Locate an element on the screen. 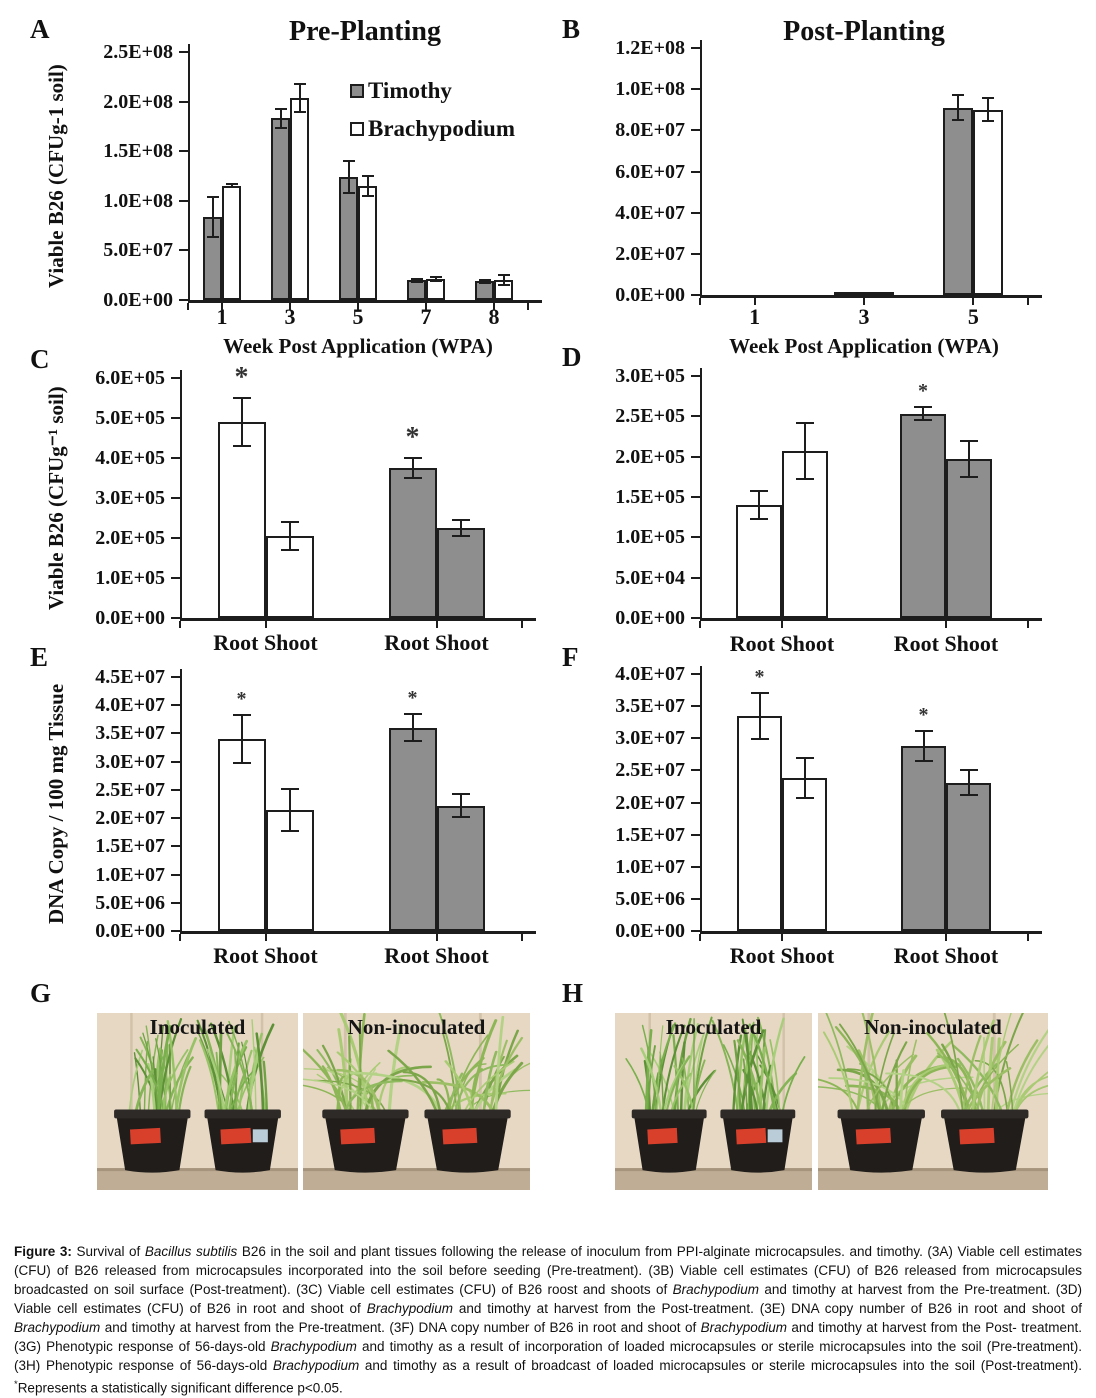 The height and width of the screenshot is (1398, 1096). x-tick-label: 8 is located at coordinates (494, 316).